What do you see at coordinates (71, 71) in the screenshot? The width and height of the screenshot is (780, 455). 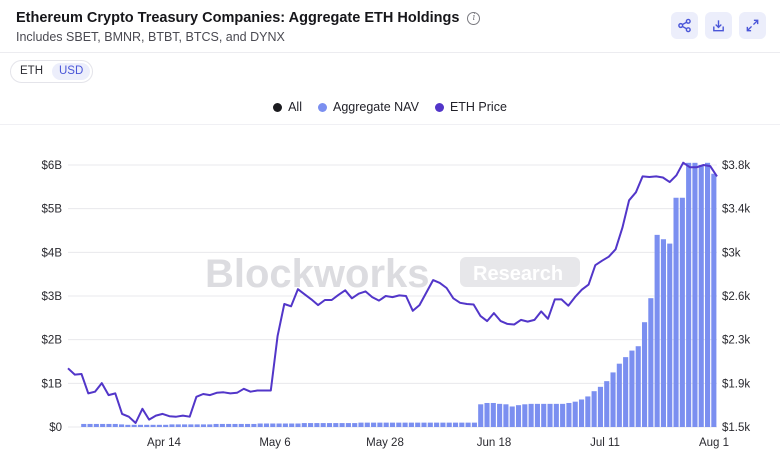 I see `toggle-usd: USD` at bounding box center [71, 71].